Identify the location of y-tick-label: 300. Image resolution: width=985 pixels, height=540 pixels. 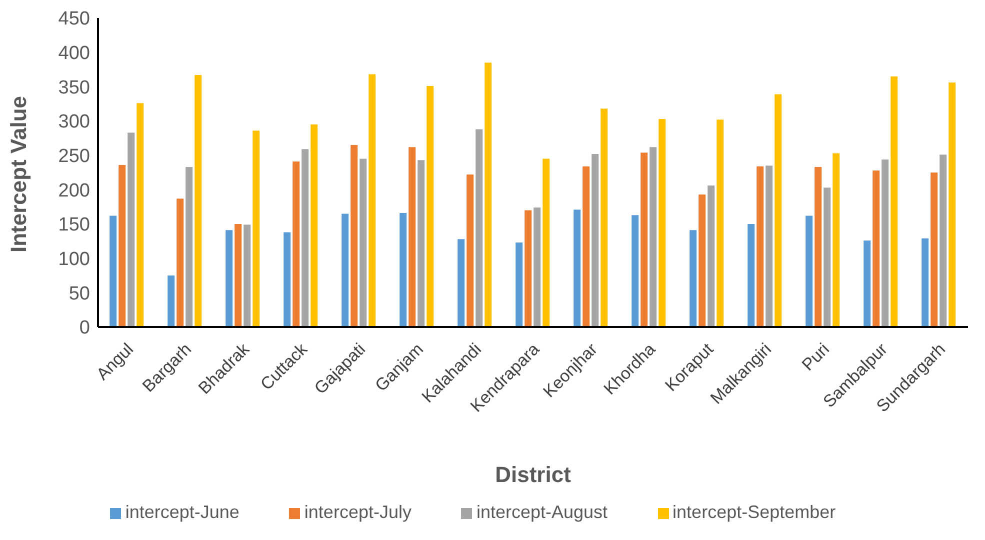
(74, 122).